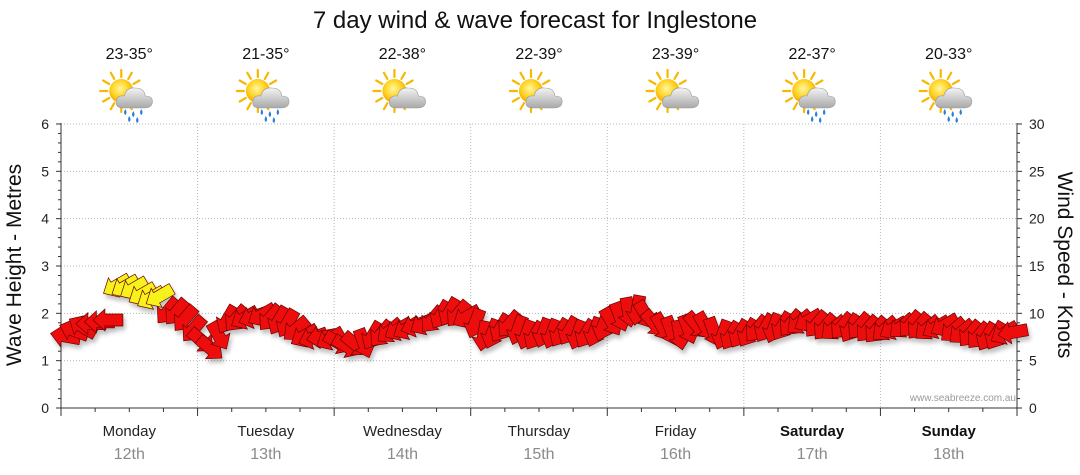 This screenshot has height=475, width=1080. What do you see at coordinates (14, 265) in the screenshot?
I see `left-axis-title: Wave Height - Metres` at bounding box center [14, 265].